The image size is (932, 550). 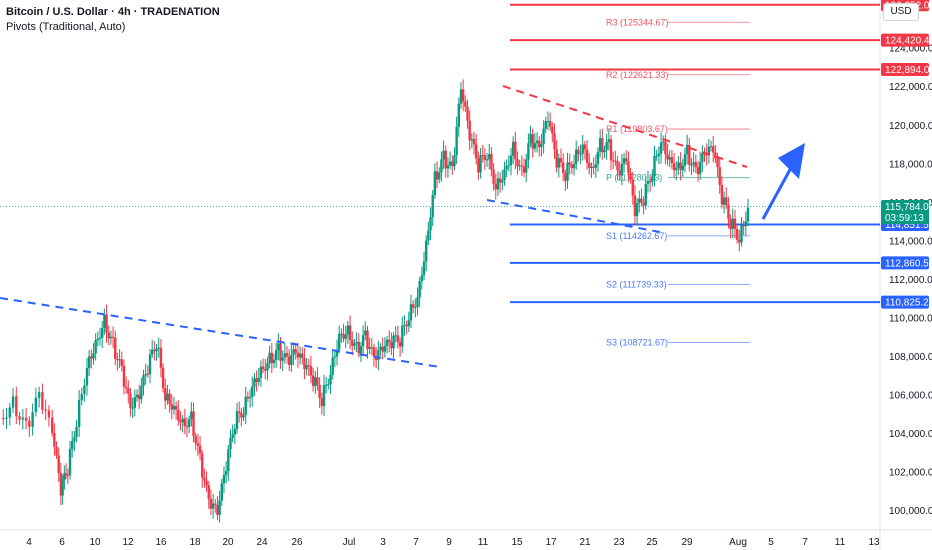 I want to click on time-tick-label: 11, so click(x=840, y=542).